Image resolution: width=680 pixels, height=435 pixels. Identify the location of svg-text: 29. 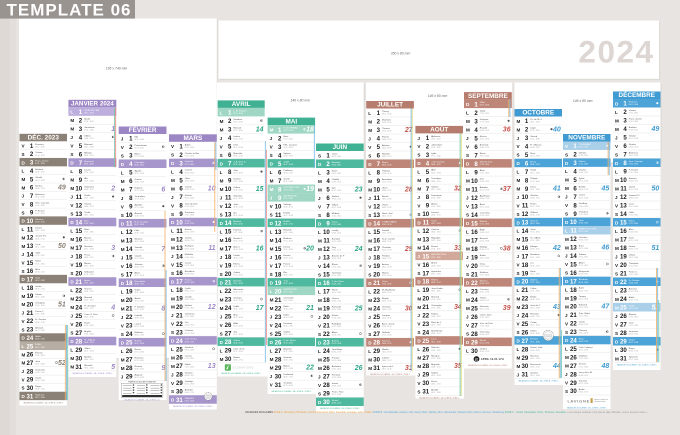
(376, 351).